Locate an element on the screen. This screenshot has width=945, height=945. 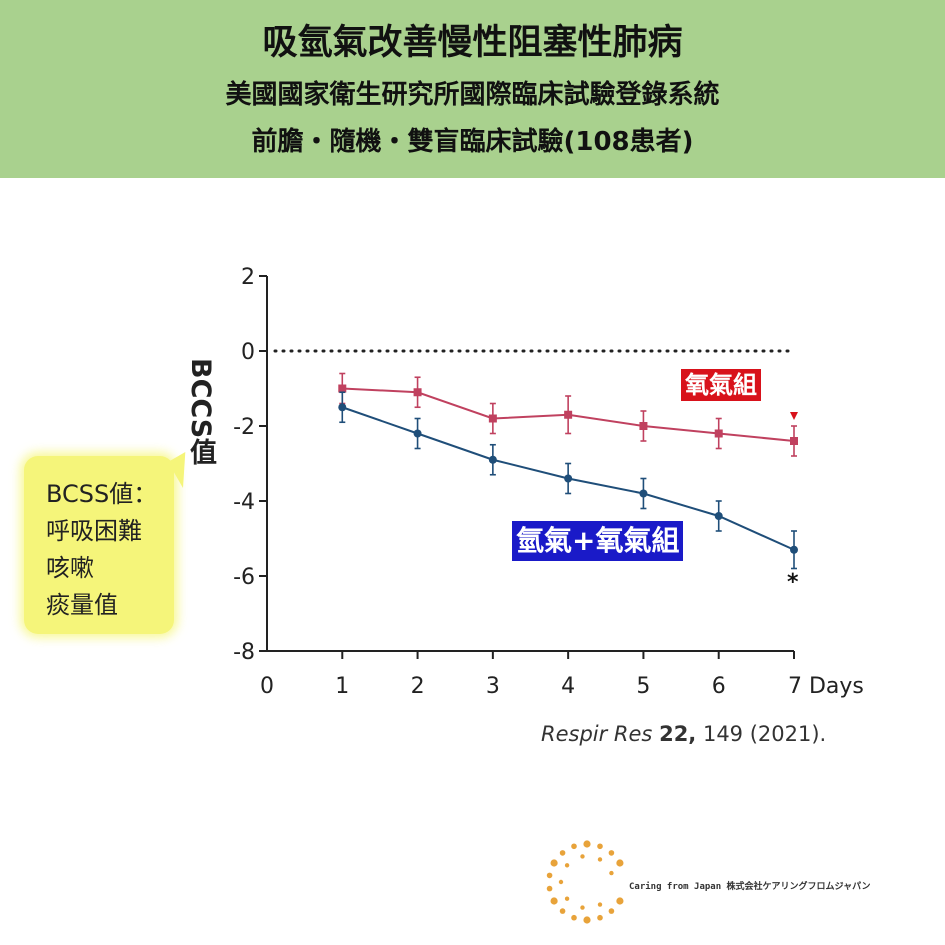
y-axis-label: BCCS值 is located at coordinates (200, 412).